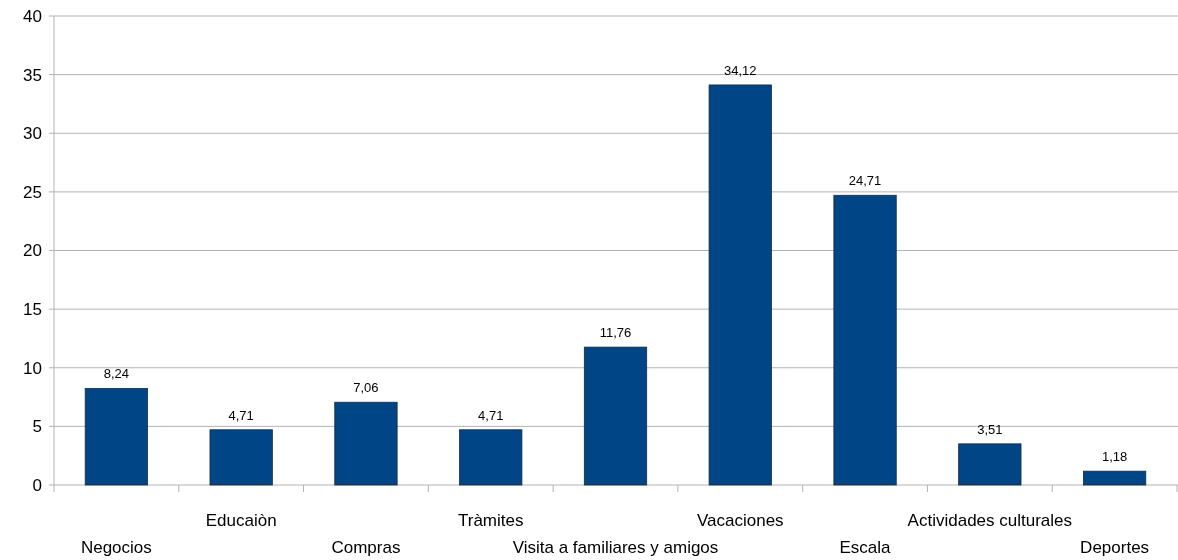 This screenshot has height=560, width=1178. Describe the element at coordinates (615, 333) in the screenshot. I see `data-label: 11,76` at that location.